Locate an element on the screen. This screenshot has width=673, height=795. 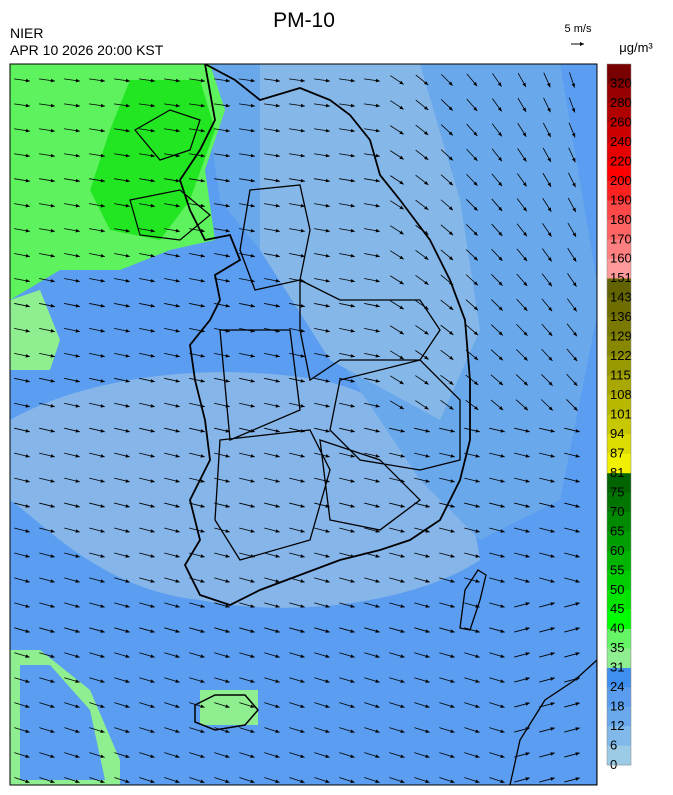
colorbar-label: 151 is located at coordinates (621, 277).